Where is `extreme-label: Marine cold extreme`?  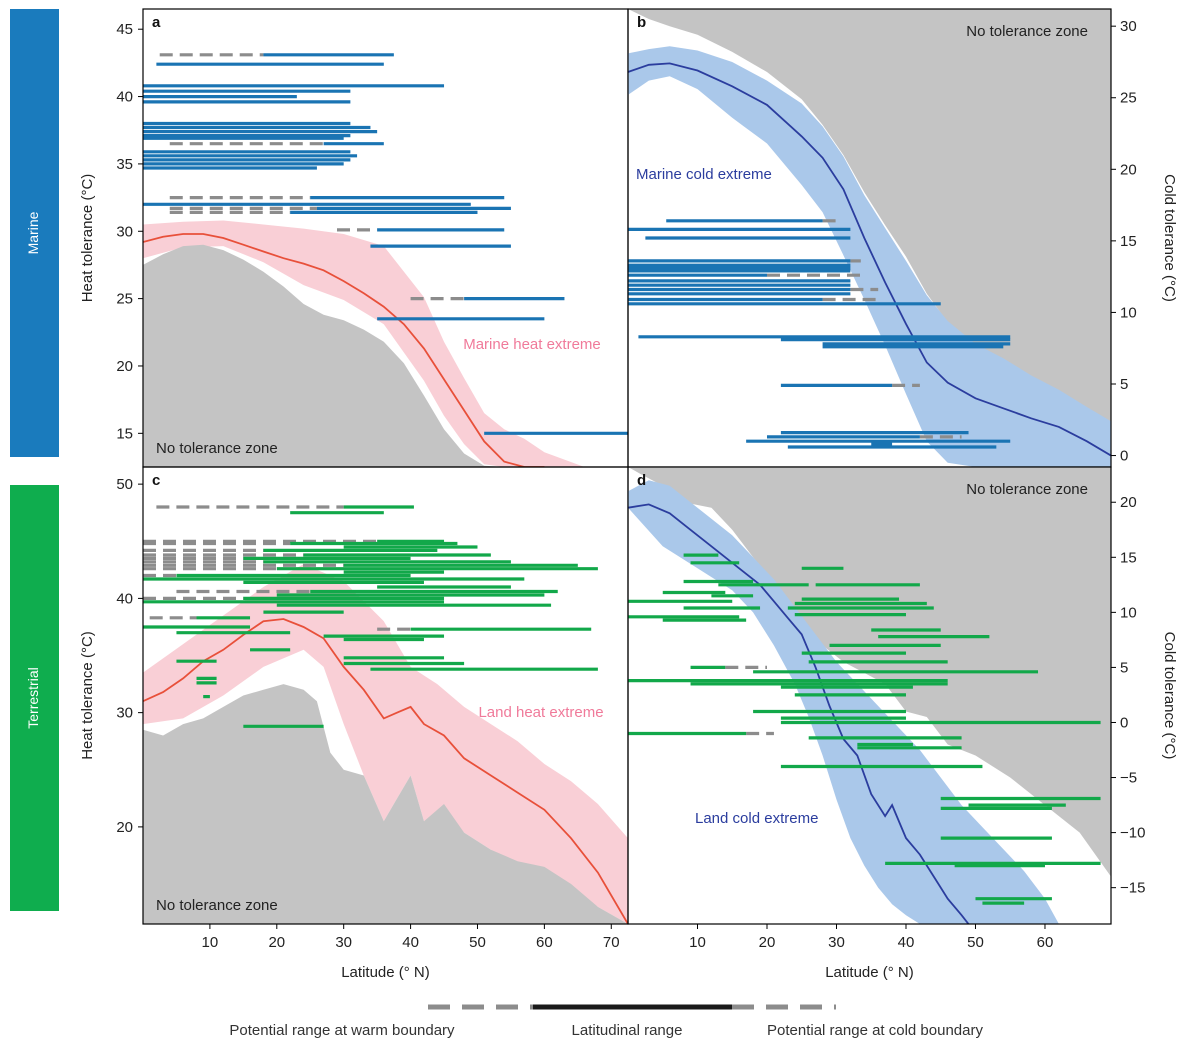 extreme-label: Marine cold extreme is located at coordinates (704, 174).